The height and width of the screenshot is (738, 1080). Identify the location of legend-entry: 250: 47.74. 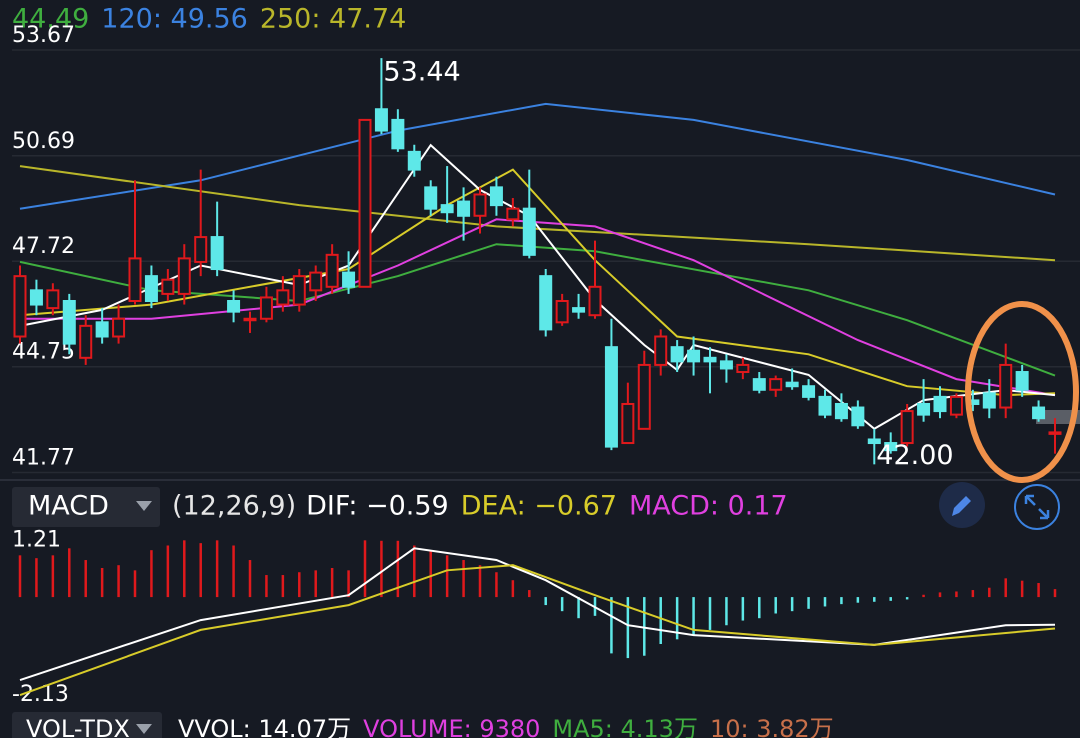
(333, 19).